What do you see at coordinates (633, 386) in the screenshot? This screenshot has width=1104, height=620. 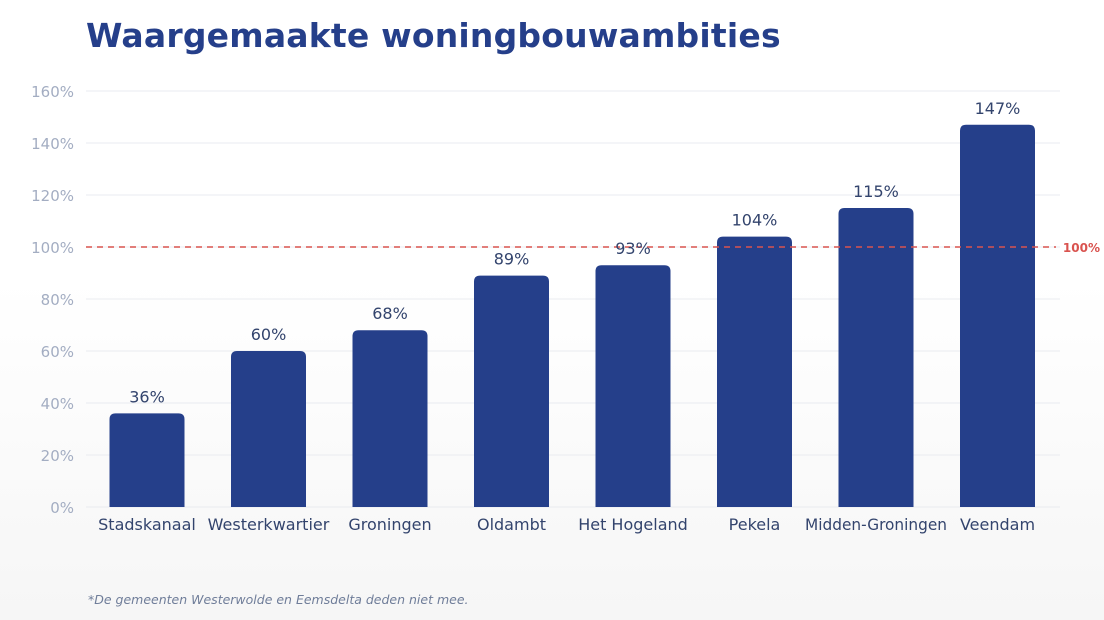 I see `bar-het-hogeland` at bounding box center [633, 386].